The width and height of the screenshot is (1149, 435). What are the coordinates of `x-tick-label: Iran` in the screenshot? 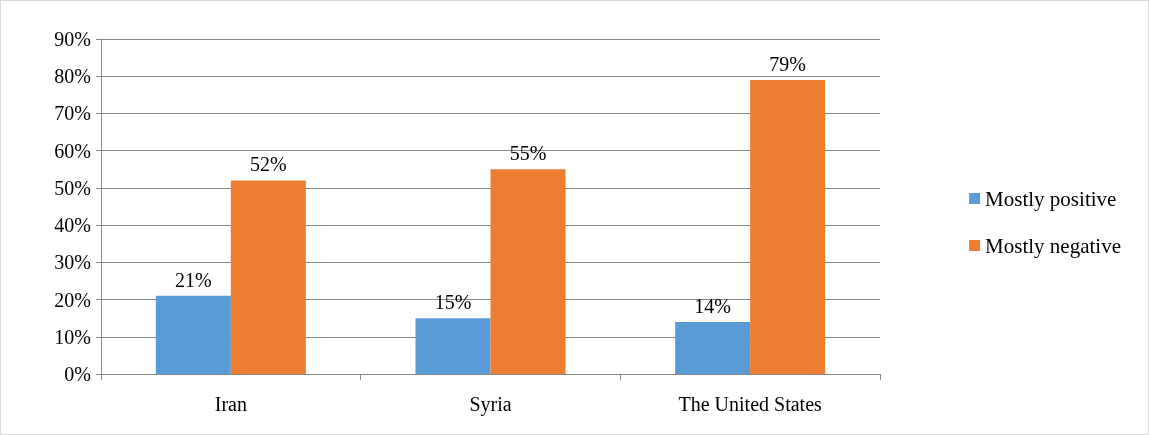 It's located at (230, 404).